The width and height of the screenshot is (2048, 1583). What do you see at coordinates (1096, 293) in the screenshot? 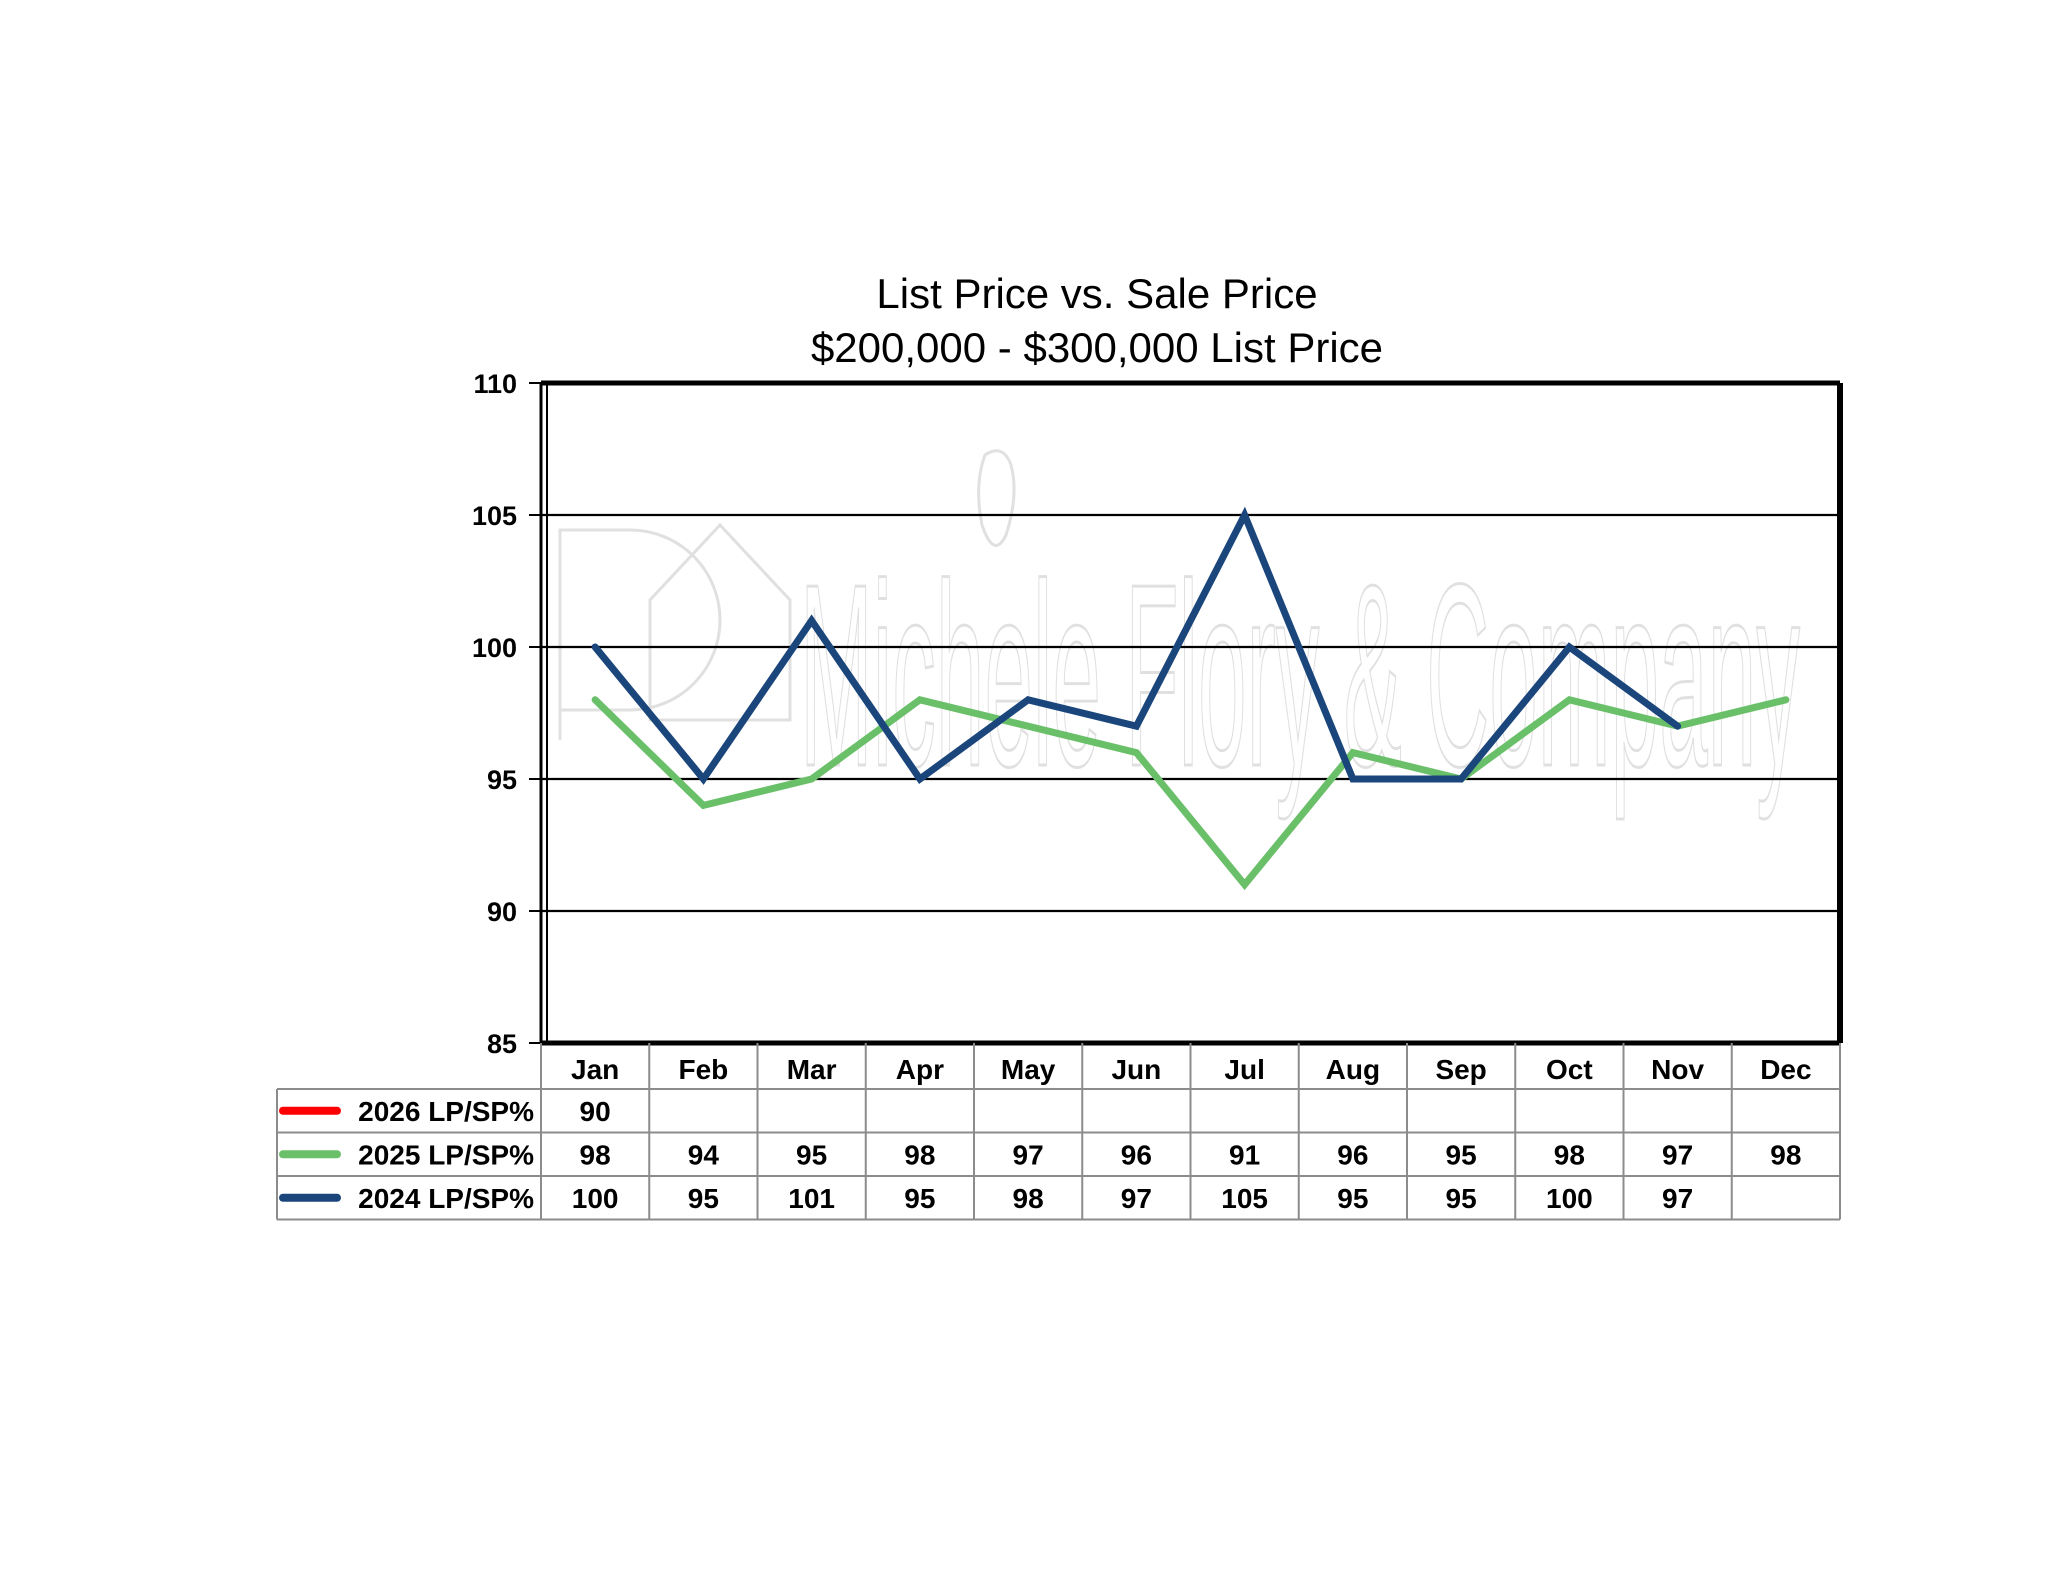
I see `chart-title: List Price vs. Sale Price` at bounding box center [1096, 293].